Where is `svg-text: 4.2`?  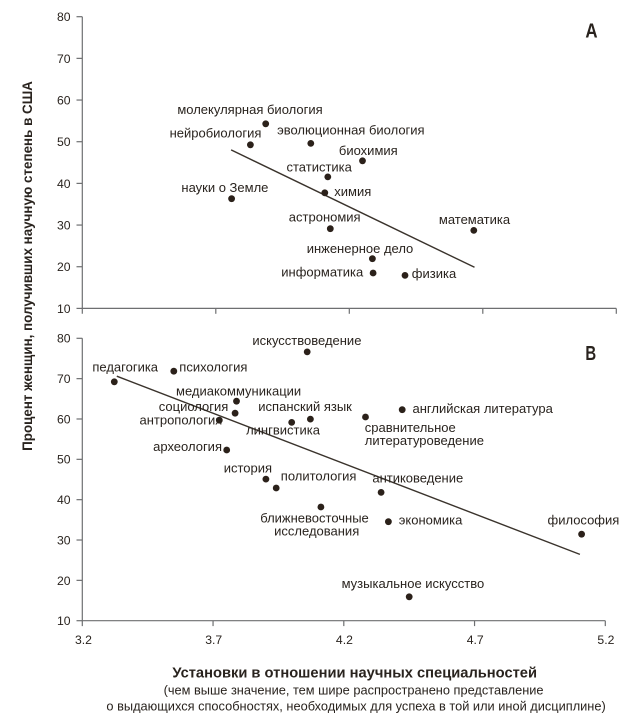 svg-text: 4.2 is located at coordinates (344, 640).